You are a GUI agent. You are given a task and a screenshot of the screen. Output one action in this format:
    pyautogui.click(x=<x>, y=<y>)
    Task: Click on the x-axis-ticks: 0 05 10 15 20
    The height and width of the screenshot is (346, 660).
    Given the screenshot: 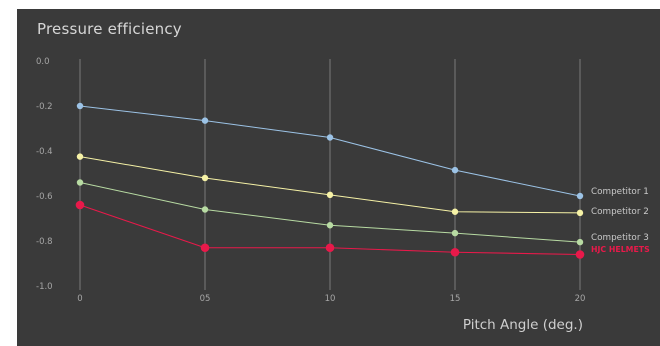 What is the action you would take?
    pyautogui.click(x=331, y=299)
    